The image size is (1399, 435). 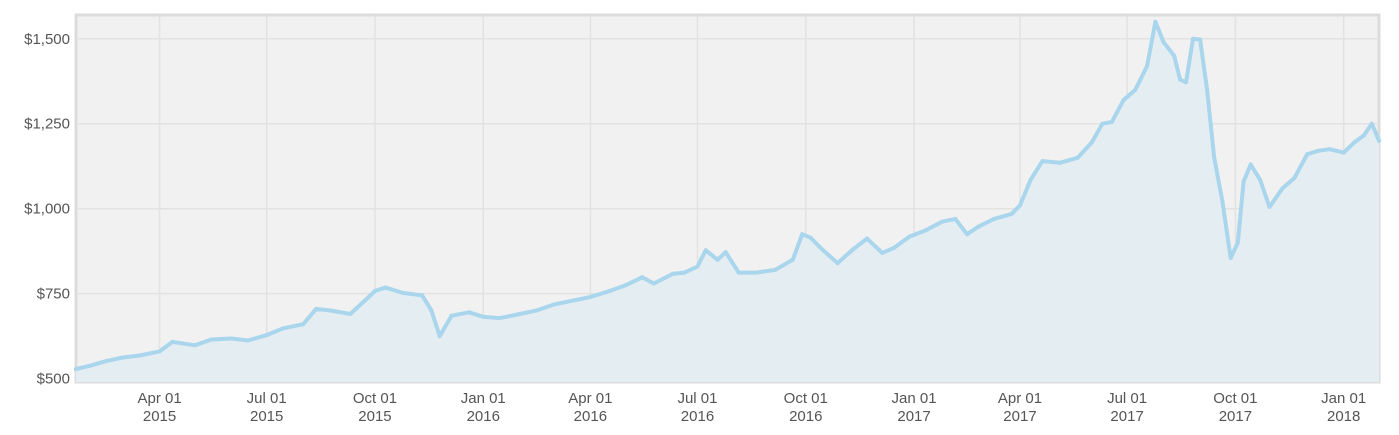 What do you see at coordinates (806, 398) in the screenshot?
I see `x-tick-label-month: Oct 01` at bounding box center [806, 398].